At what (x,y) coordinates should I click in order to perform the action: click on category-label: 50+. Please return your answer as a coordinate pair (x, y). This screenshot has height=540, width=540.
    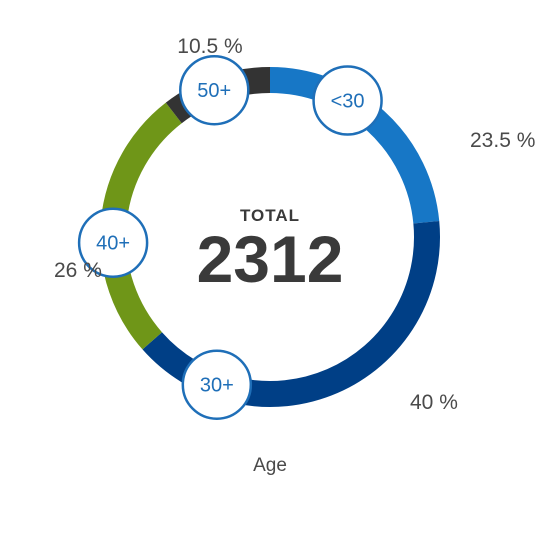
    Looking at the image, I should click on (214, 91).